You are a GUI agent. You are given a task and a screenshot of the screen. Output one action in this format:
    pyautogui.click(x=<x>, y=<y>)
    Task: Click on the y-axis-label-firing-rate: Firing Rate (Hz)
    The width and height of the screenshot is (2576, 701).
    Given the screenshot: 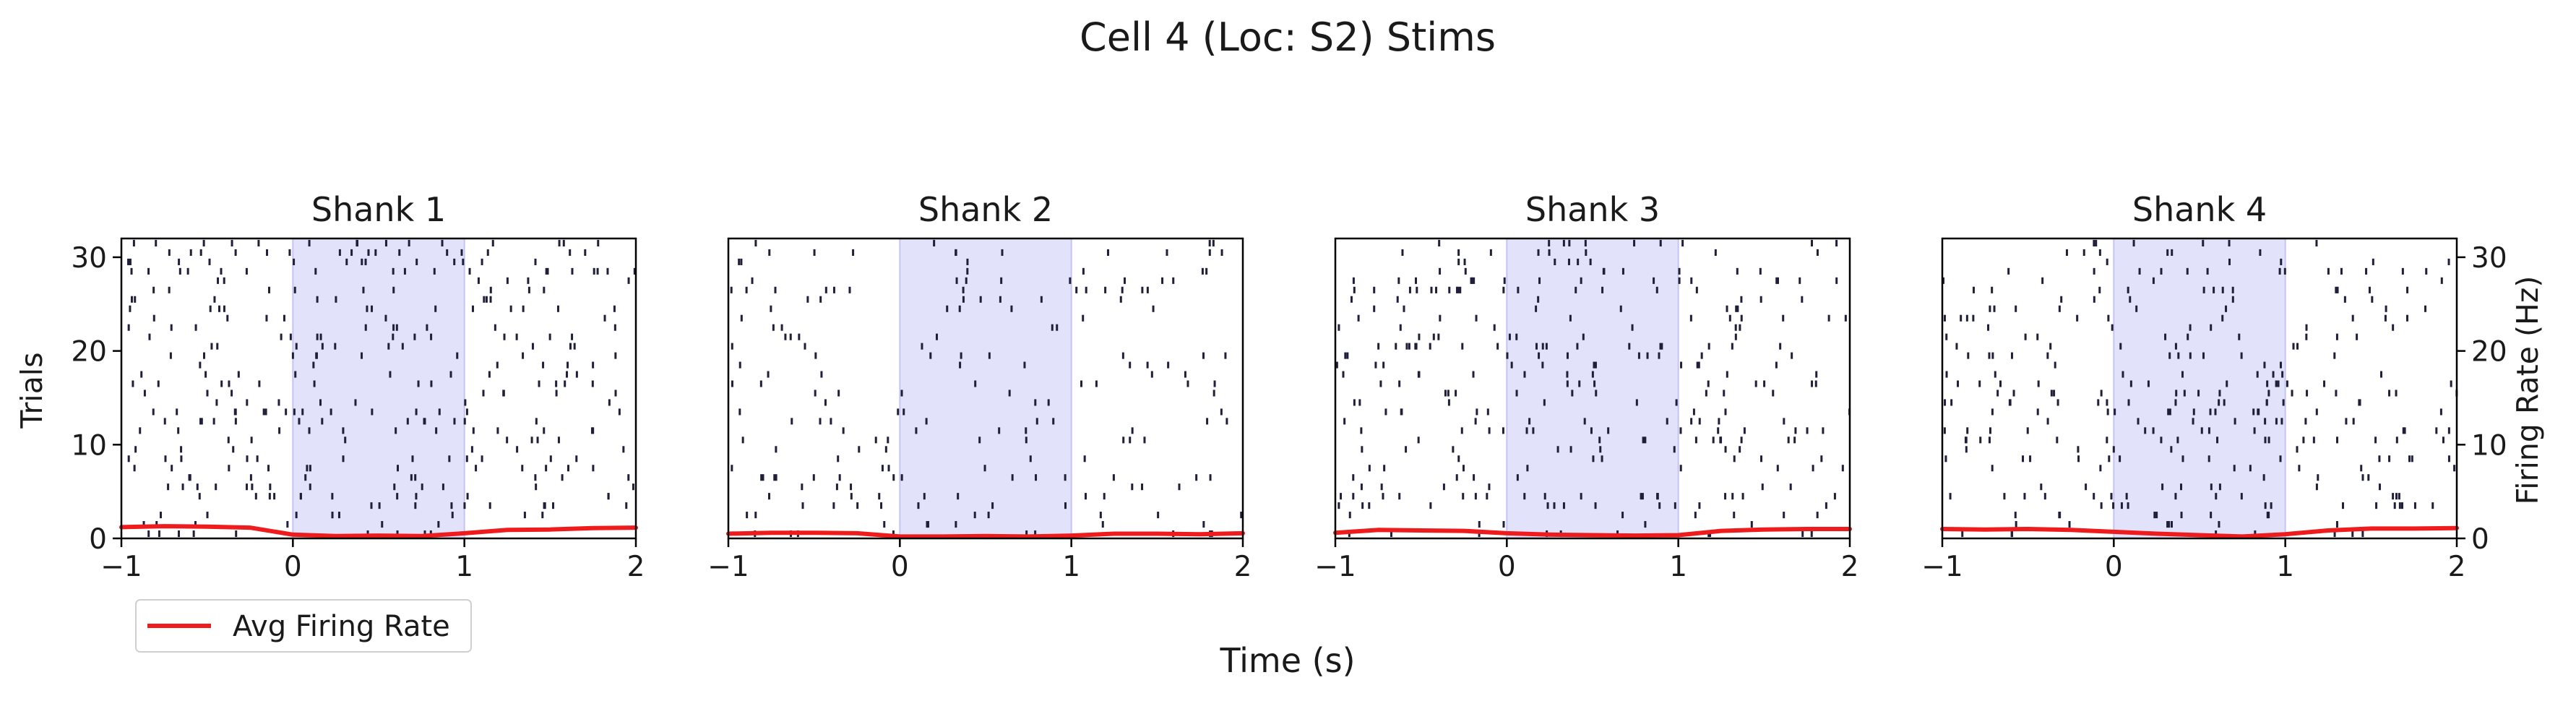 What is the action you would take?
    pyautogui.click(x=2527, y=391)
    